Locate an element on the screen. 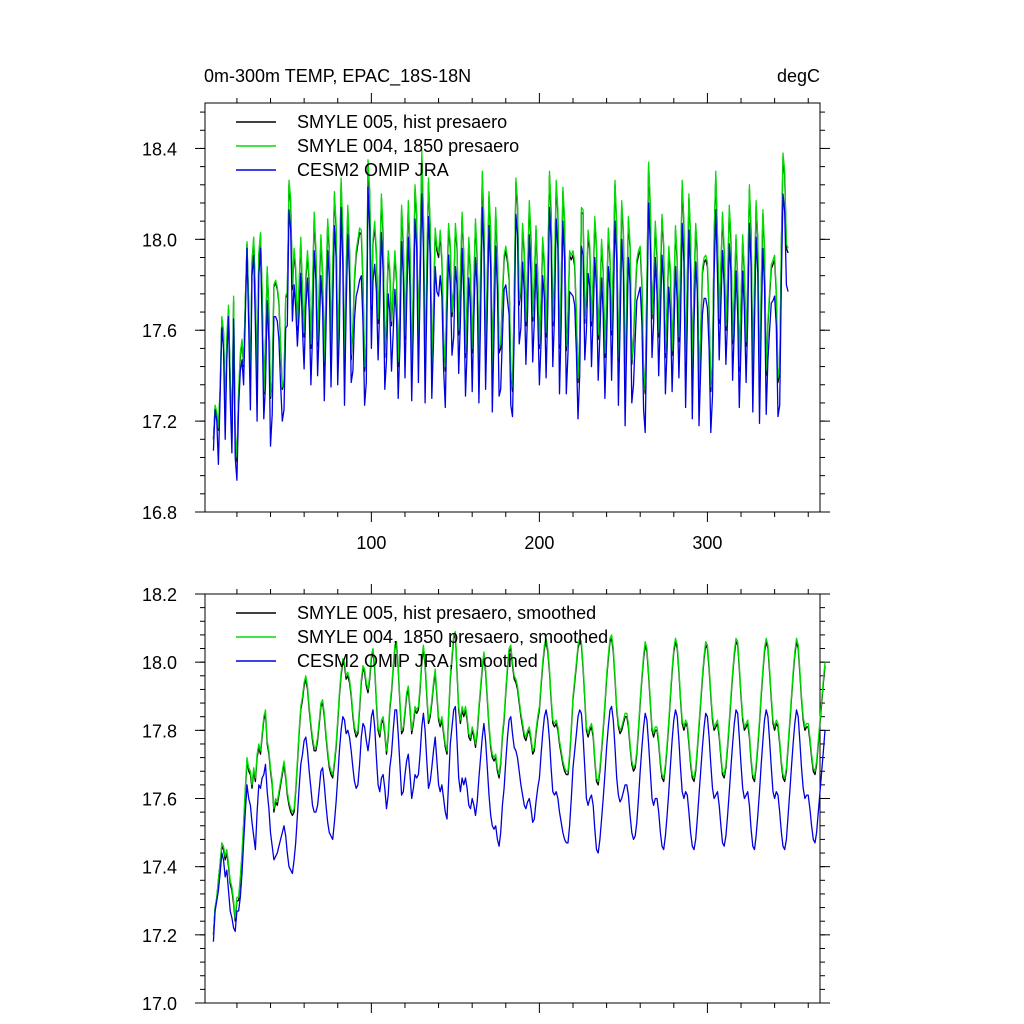 This screenshot has width=1024, height=1024. top-x-tick-label: 300 is located at coordinates (707, 543).